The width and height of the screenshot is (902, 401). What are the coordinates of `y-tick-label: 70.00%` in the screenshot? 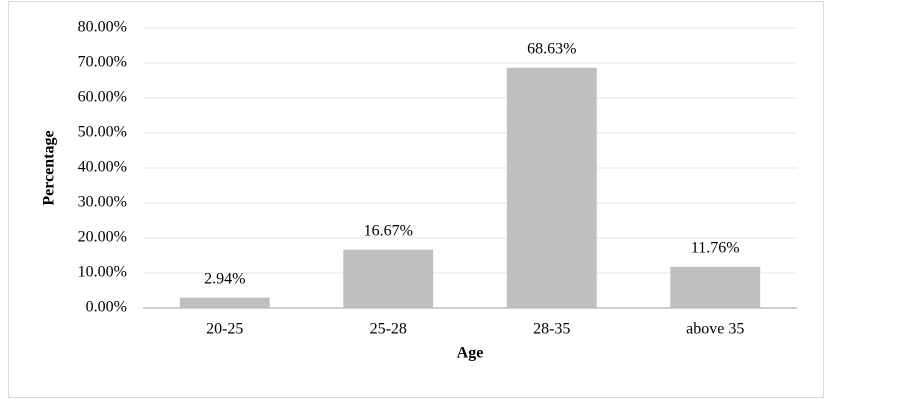 It's located at (102, 62).